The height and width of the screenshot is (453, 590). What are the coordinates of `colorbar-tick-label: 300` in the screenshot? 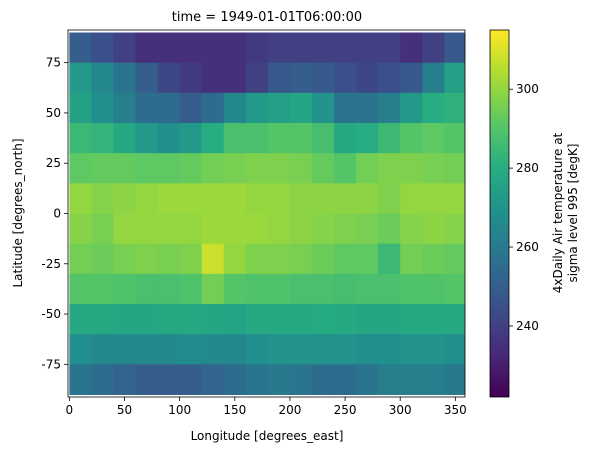 It's located at (527, 89).